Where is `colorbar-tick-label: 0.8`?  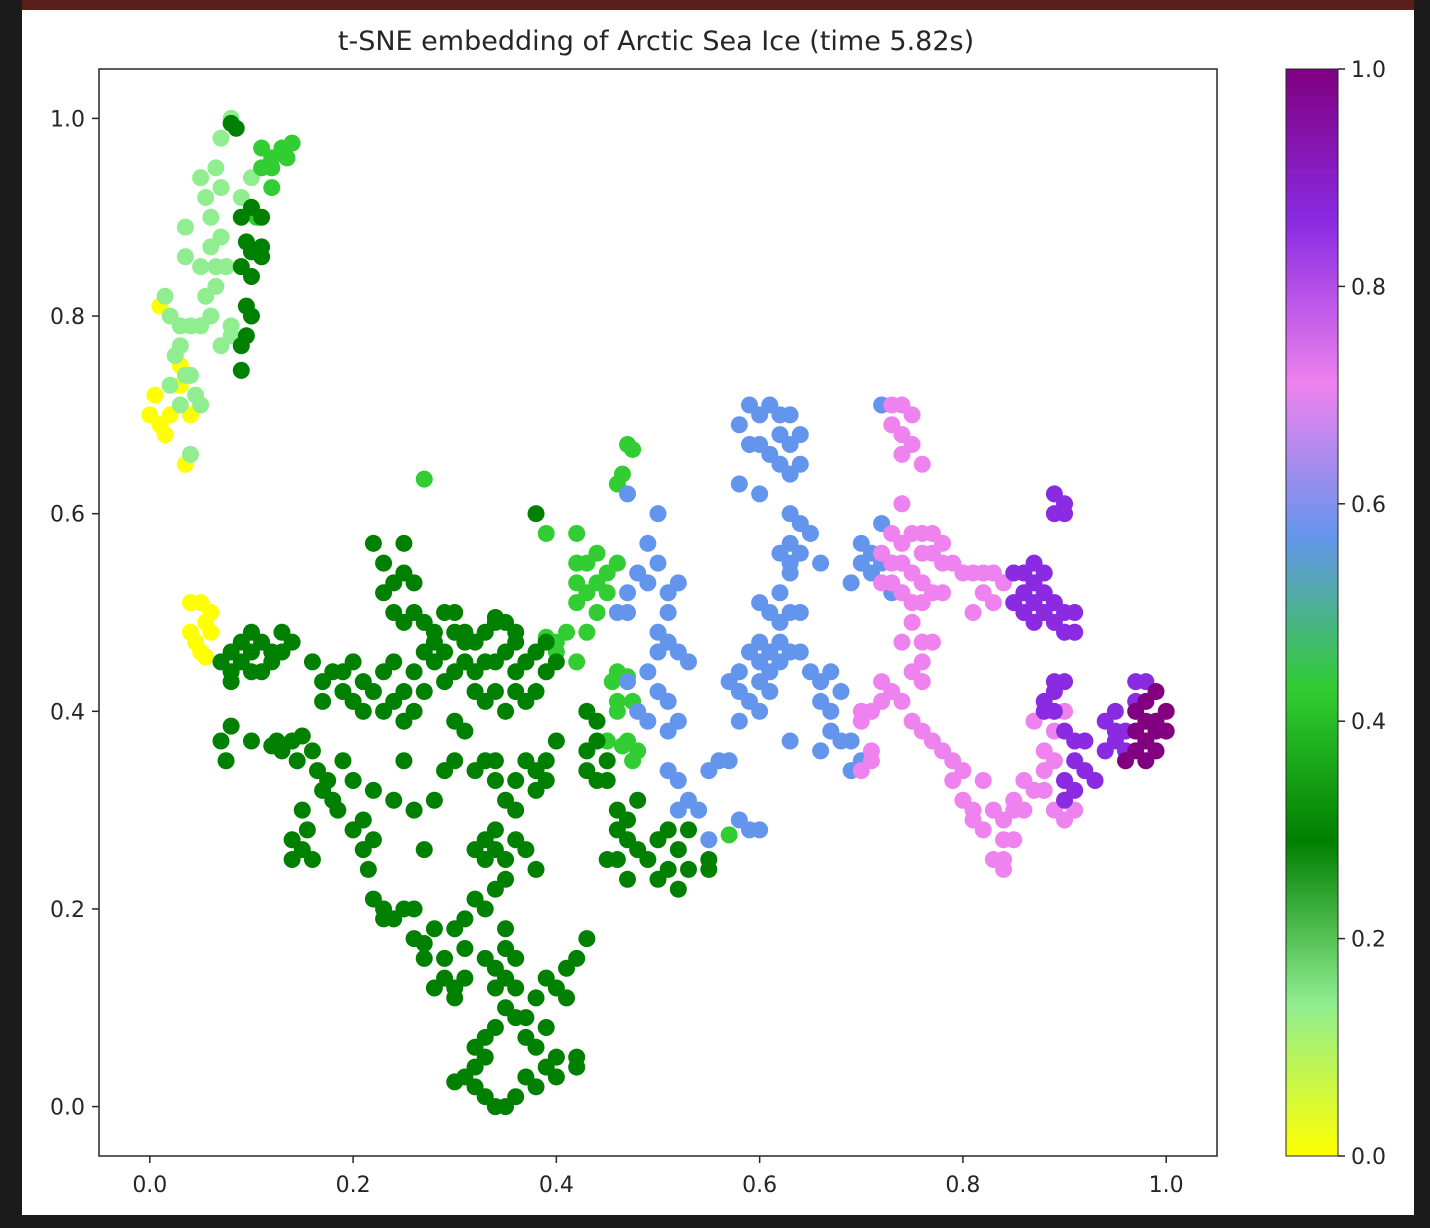 colorbar-tick-label: 0.8 is located at coordinates (1368, 287).